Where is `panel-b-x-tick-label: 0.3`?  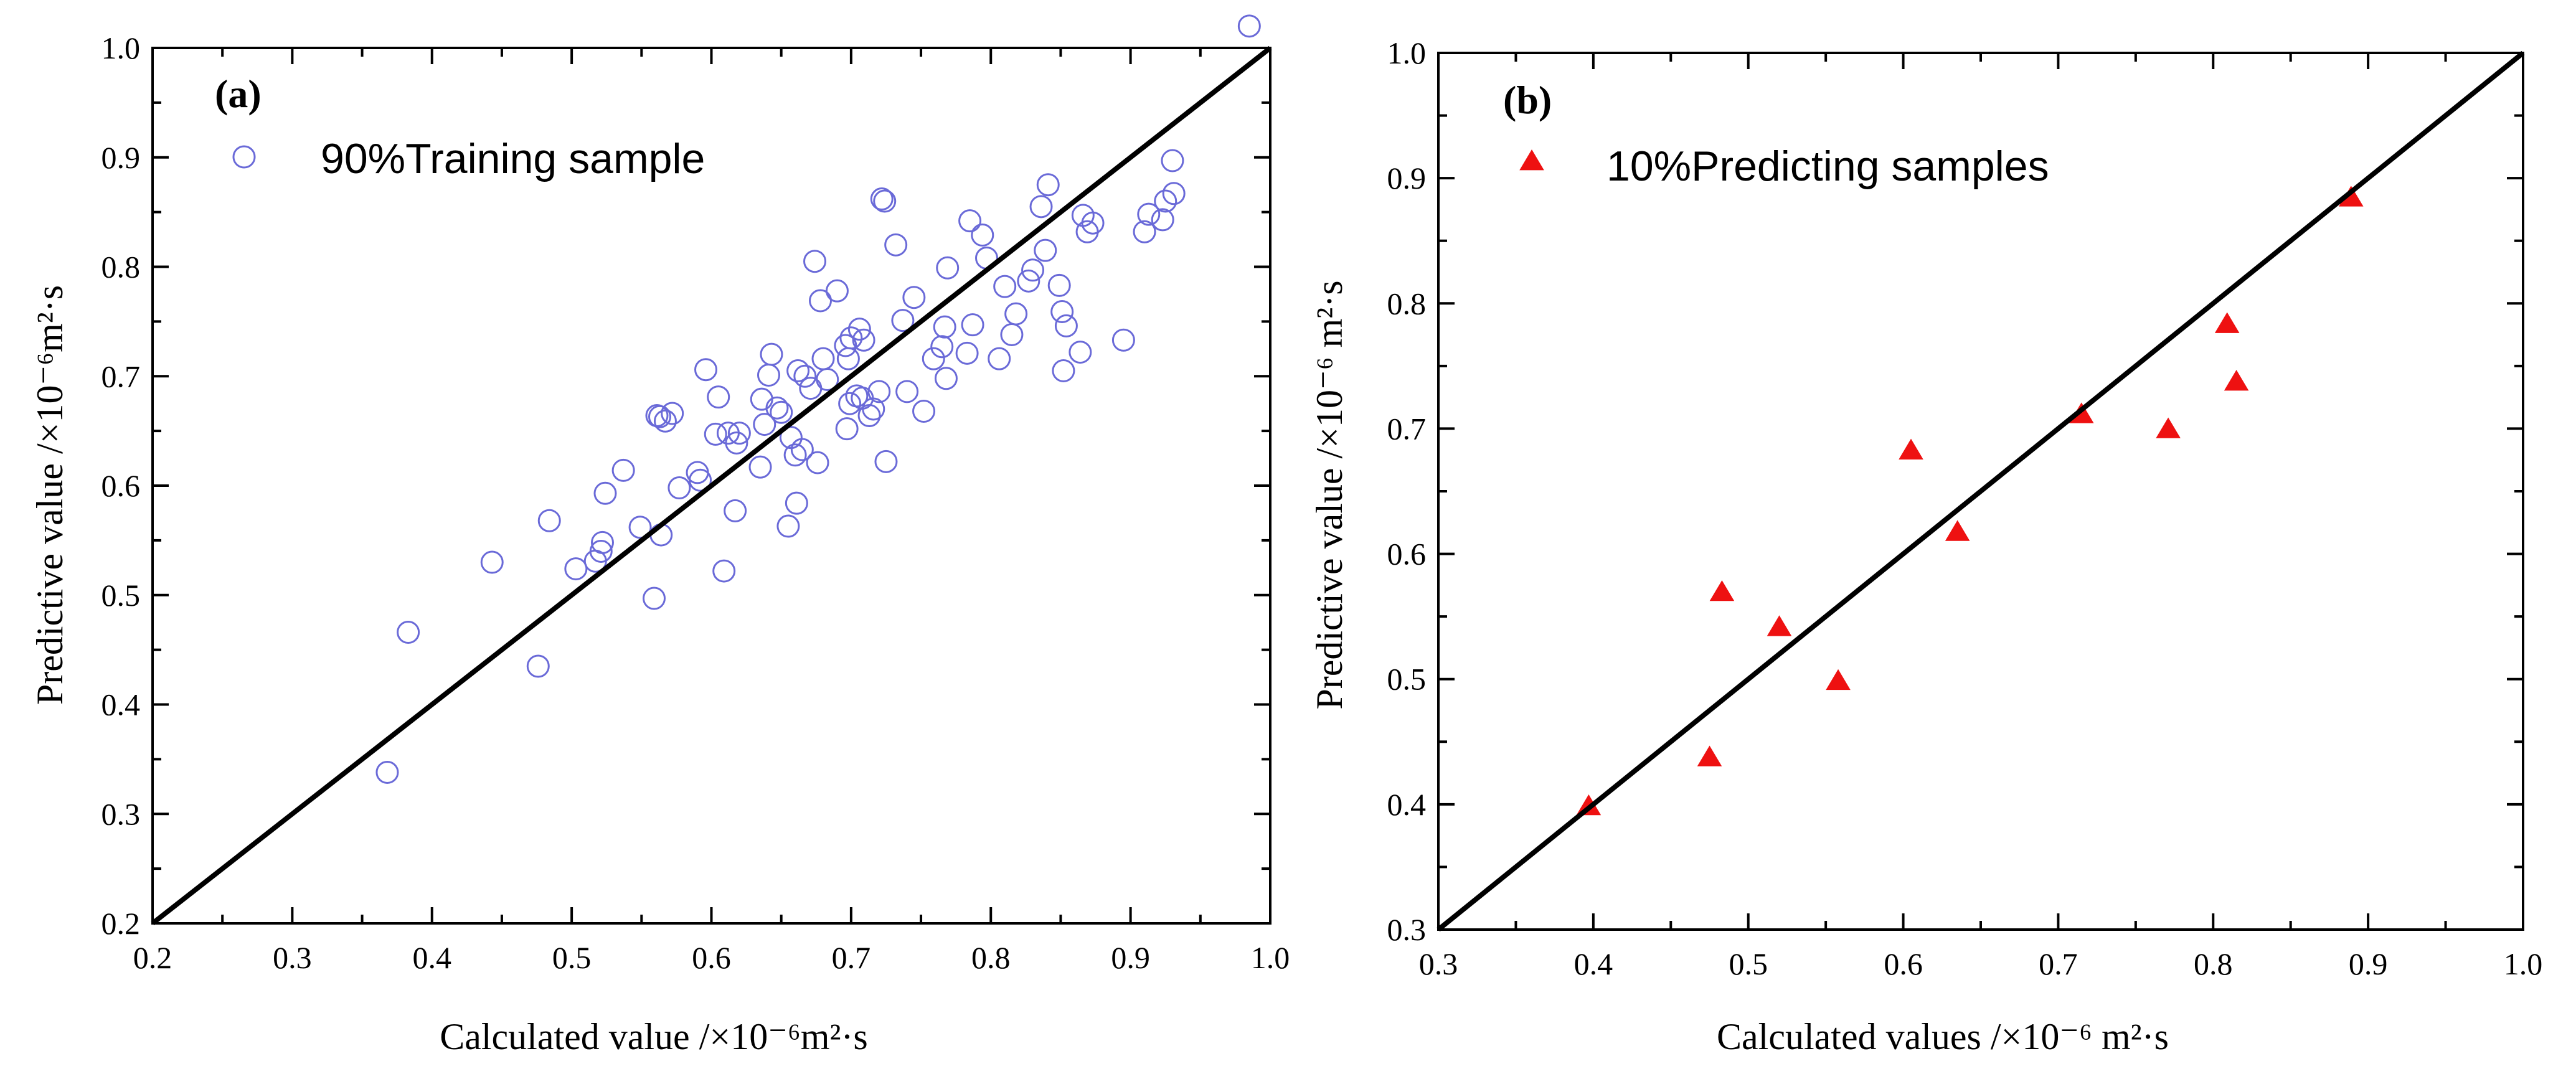 panel-b-x-tick-label: 0.3 is located at coordinates (1438, 963).